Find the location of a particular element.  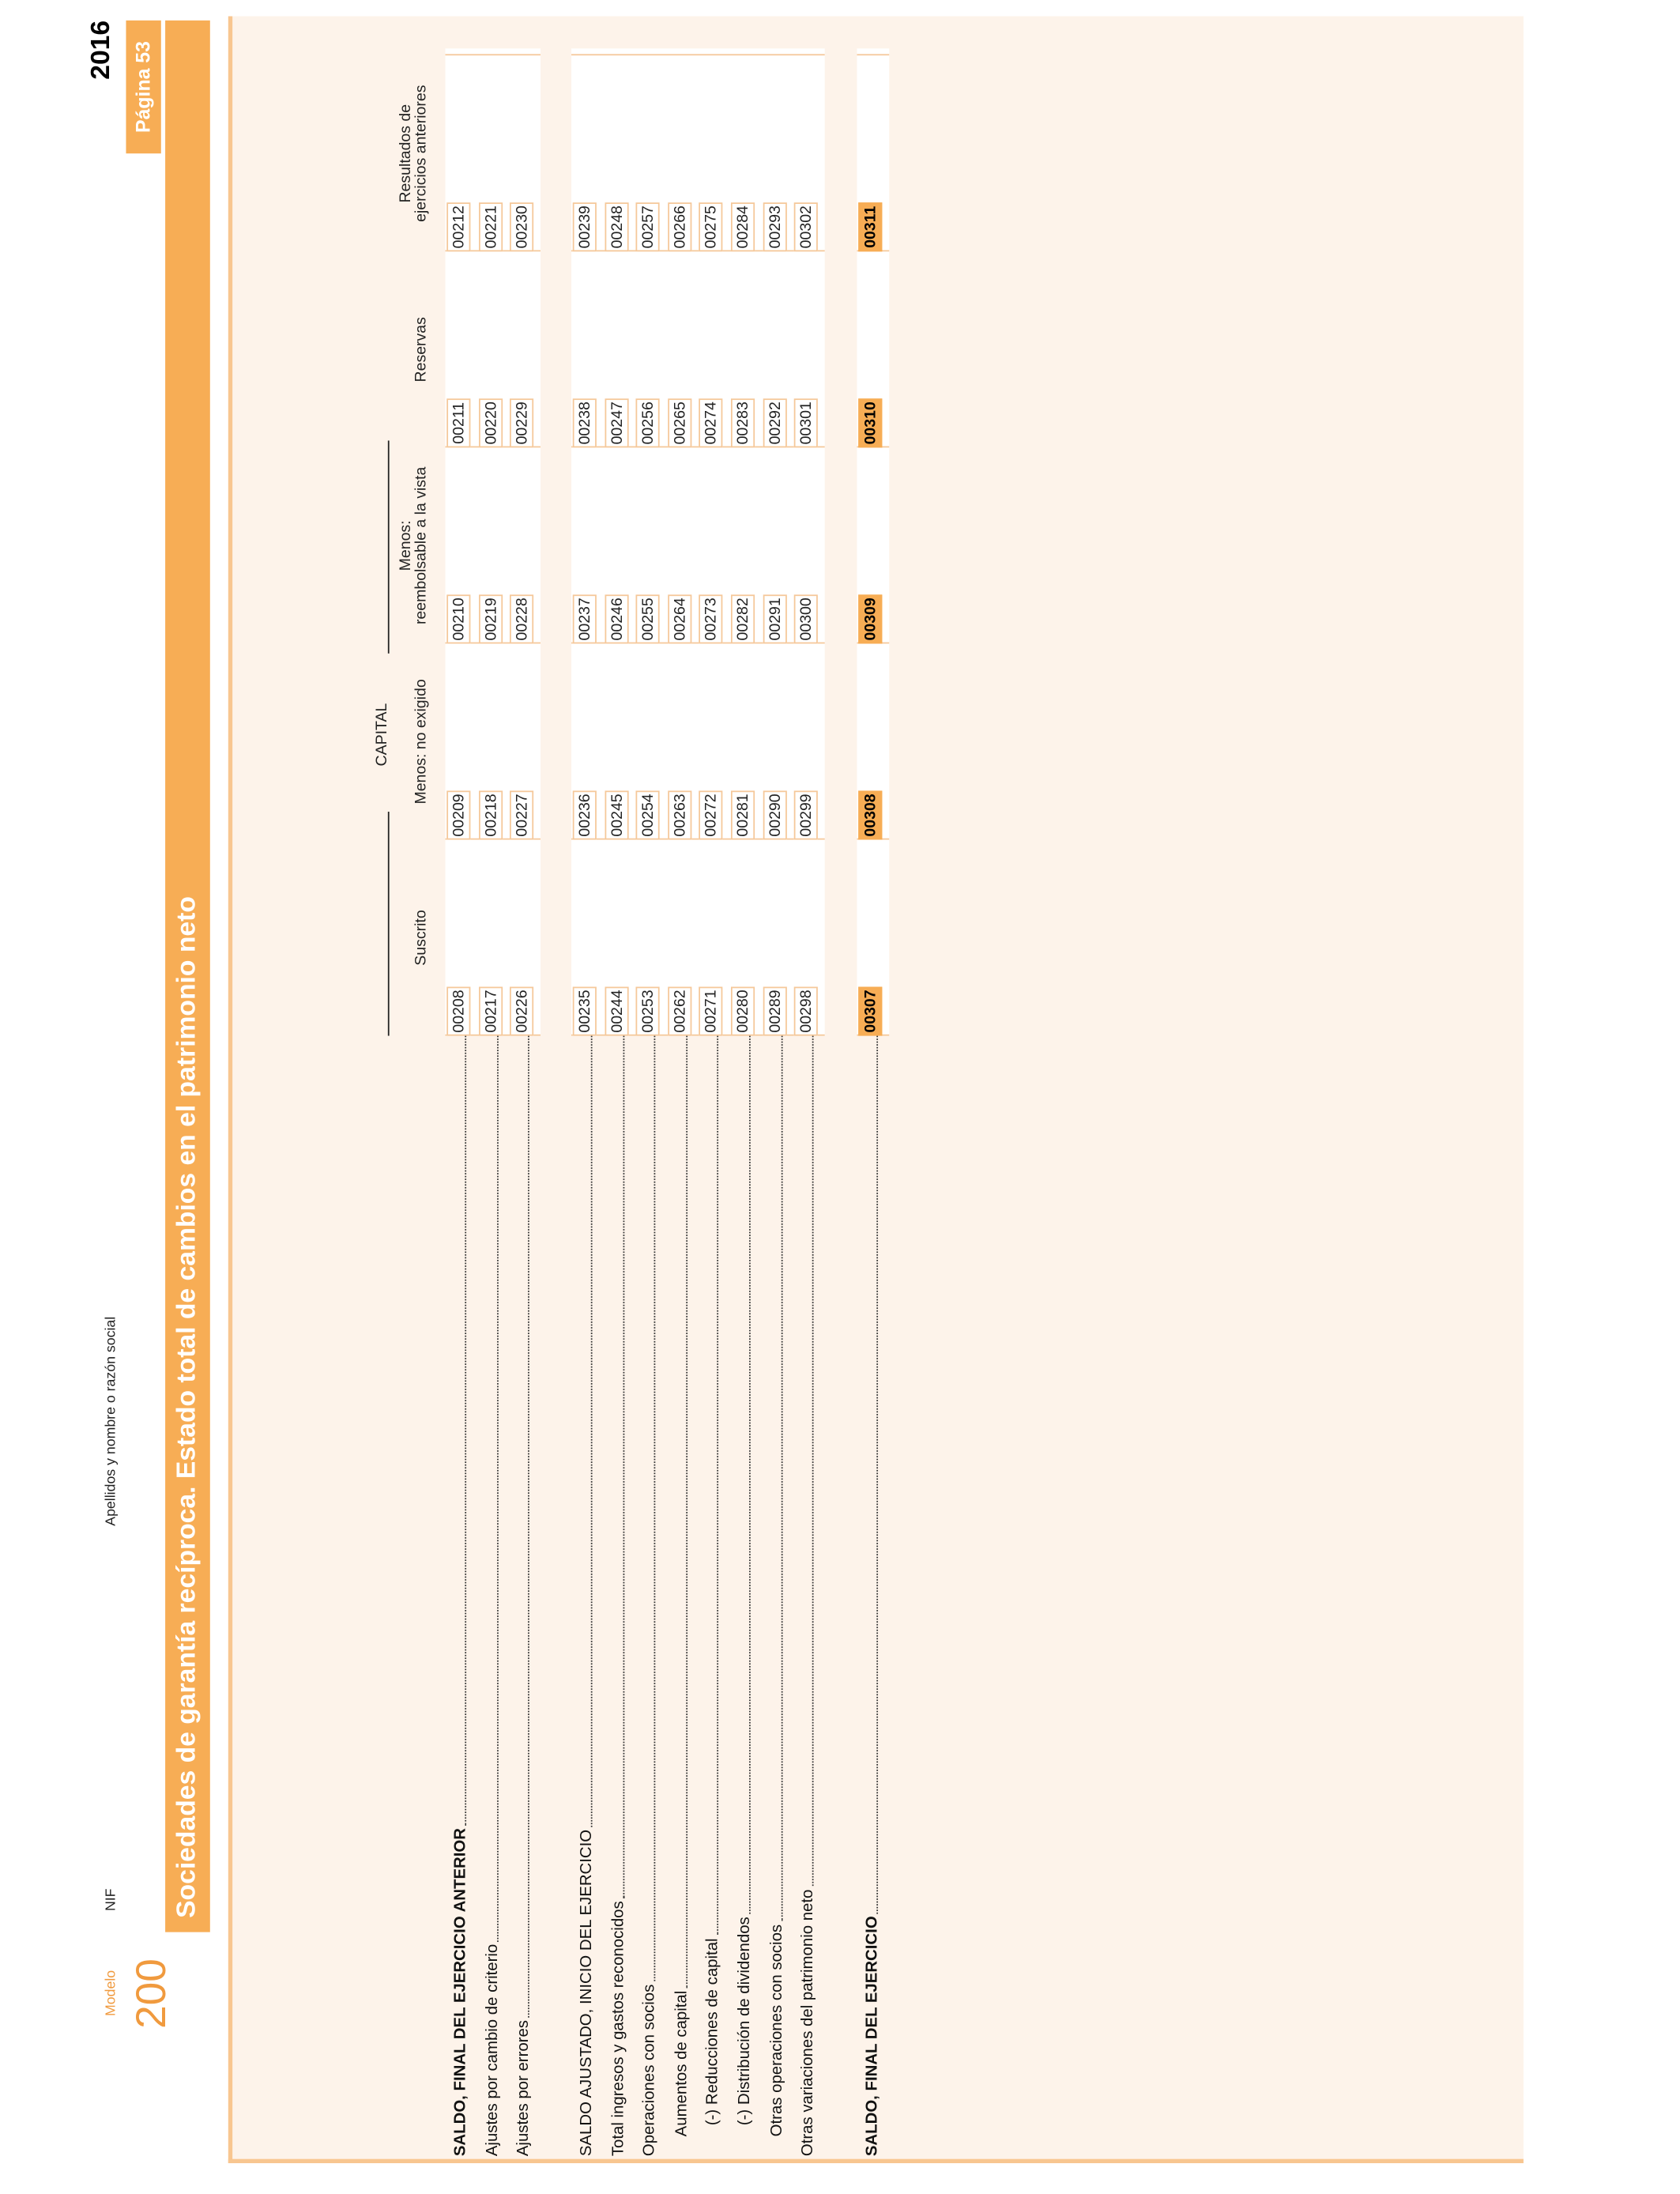

nif-input is located at coordinates (139, 1736).